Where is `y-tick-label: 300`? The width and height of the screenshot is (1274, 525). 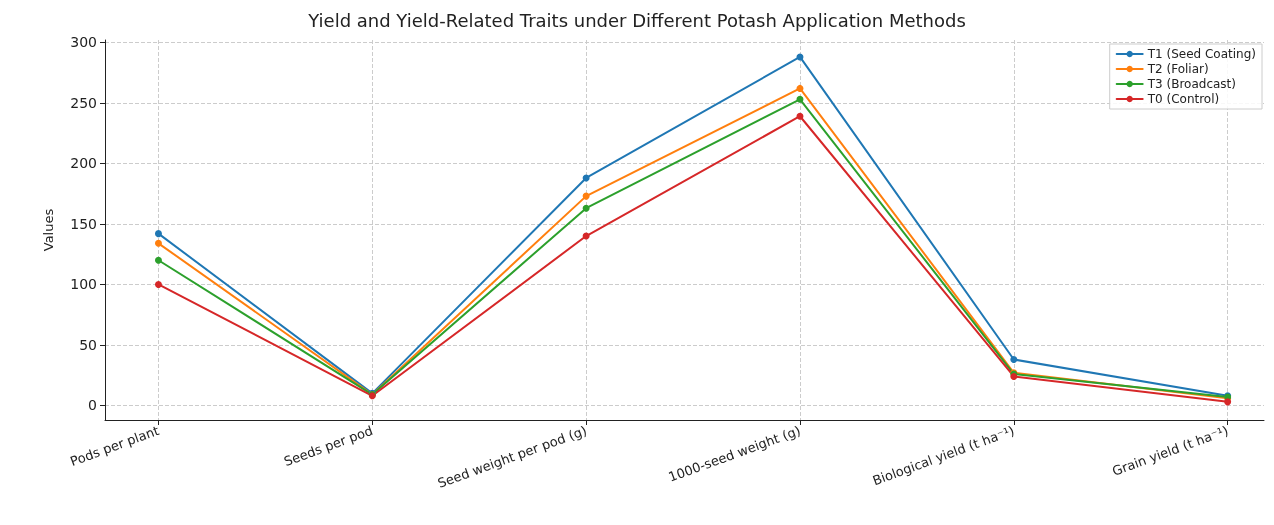 y-tick-label: 300 is located at coordinates (83, 42).